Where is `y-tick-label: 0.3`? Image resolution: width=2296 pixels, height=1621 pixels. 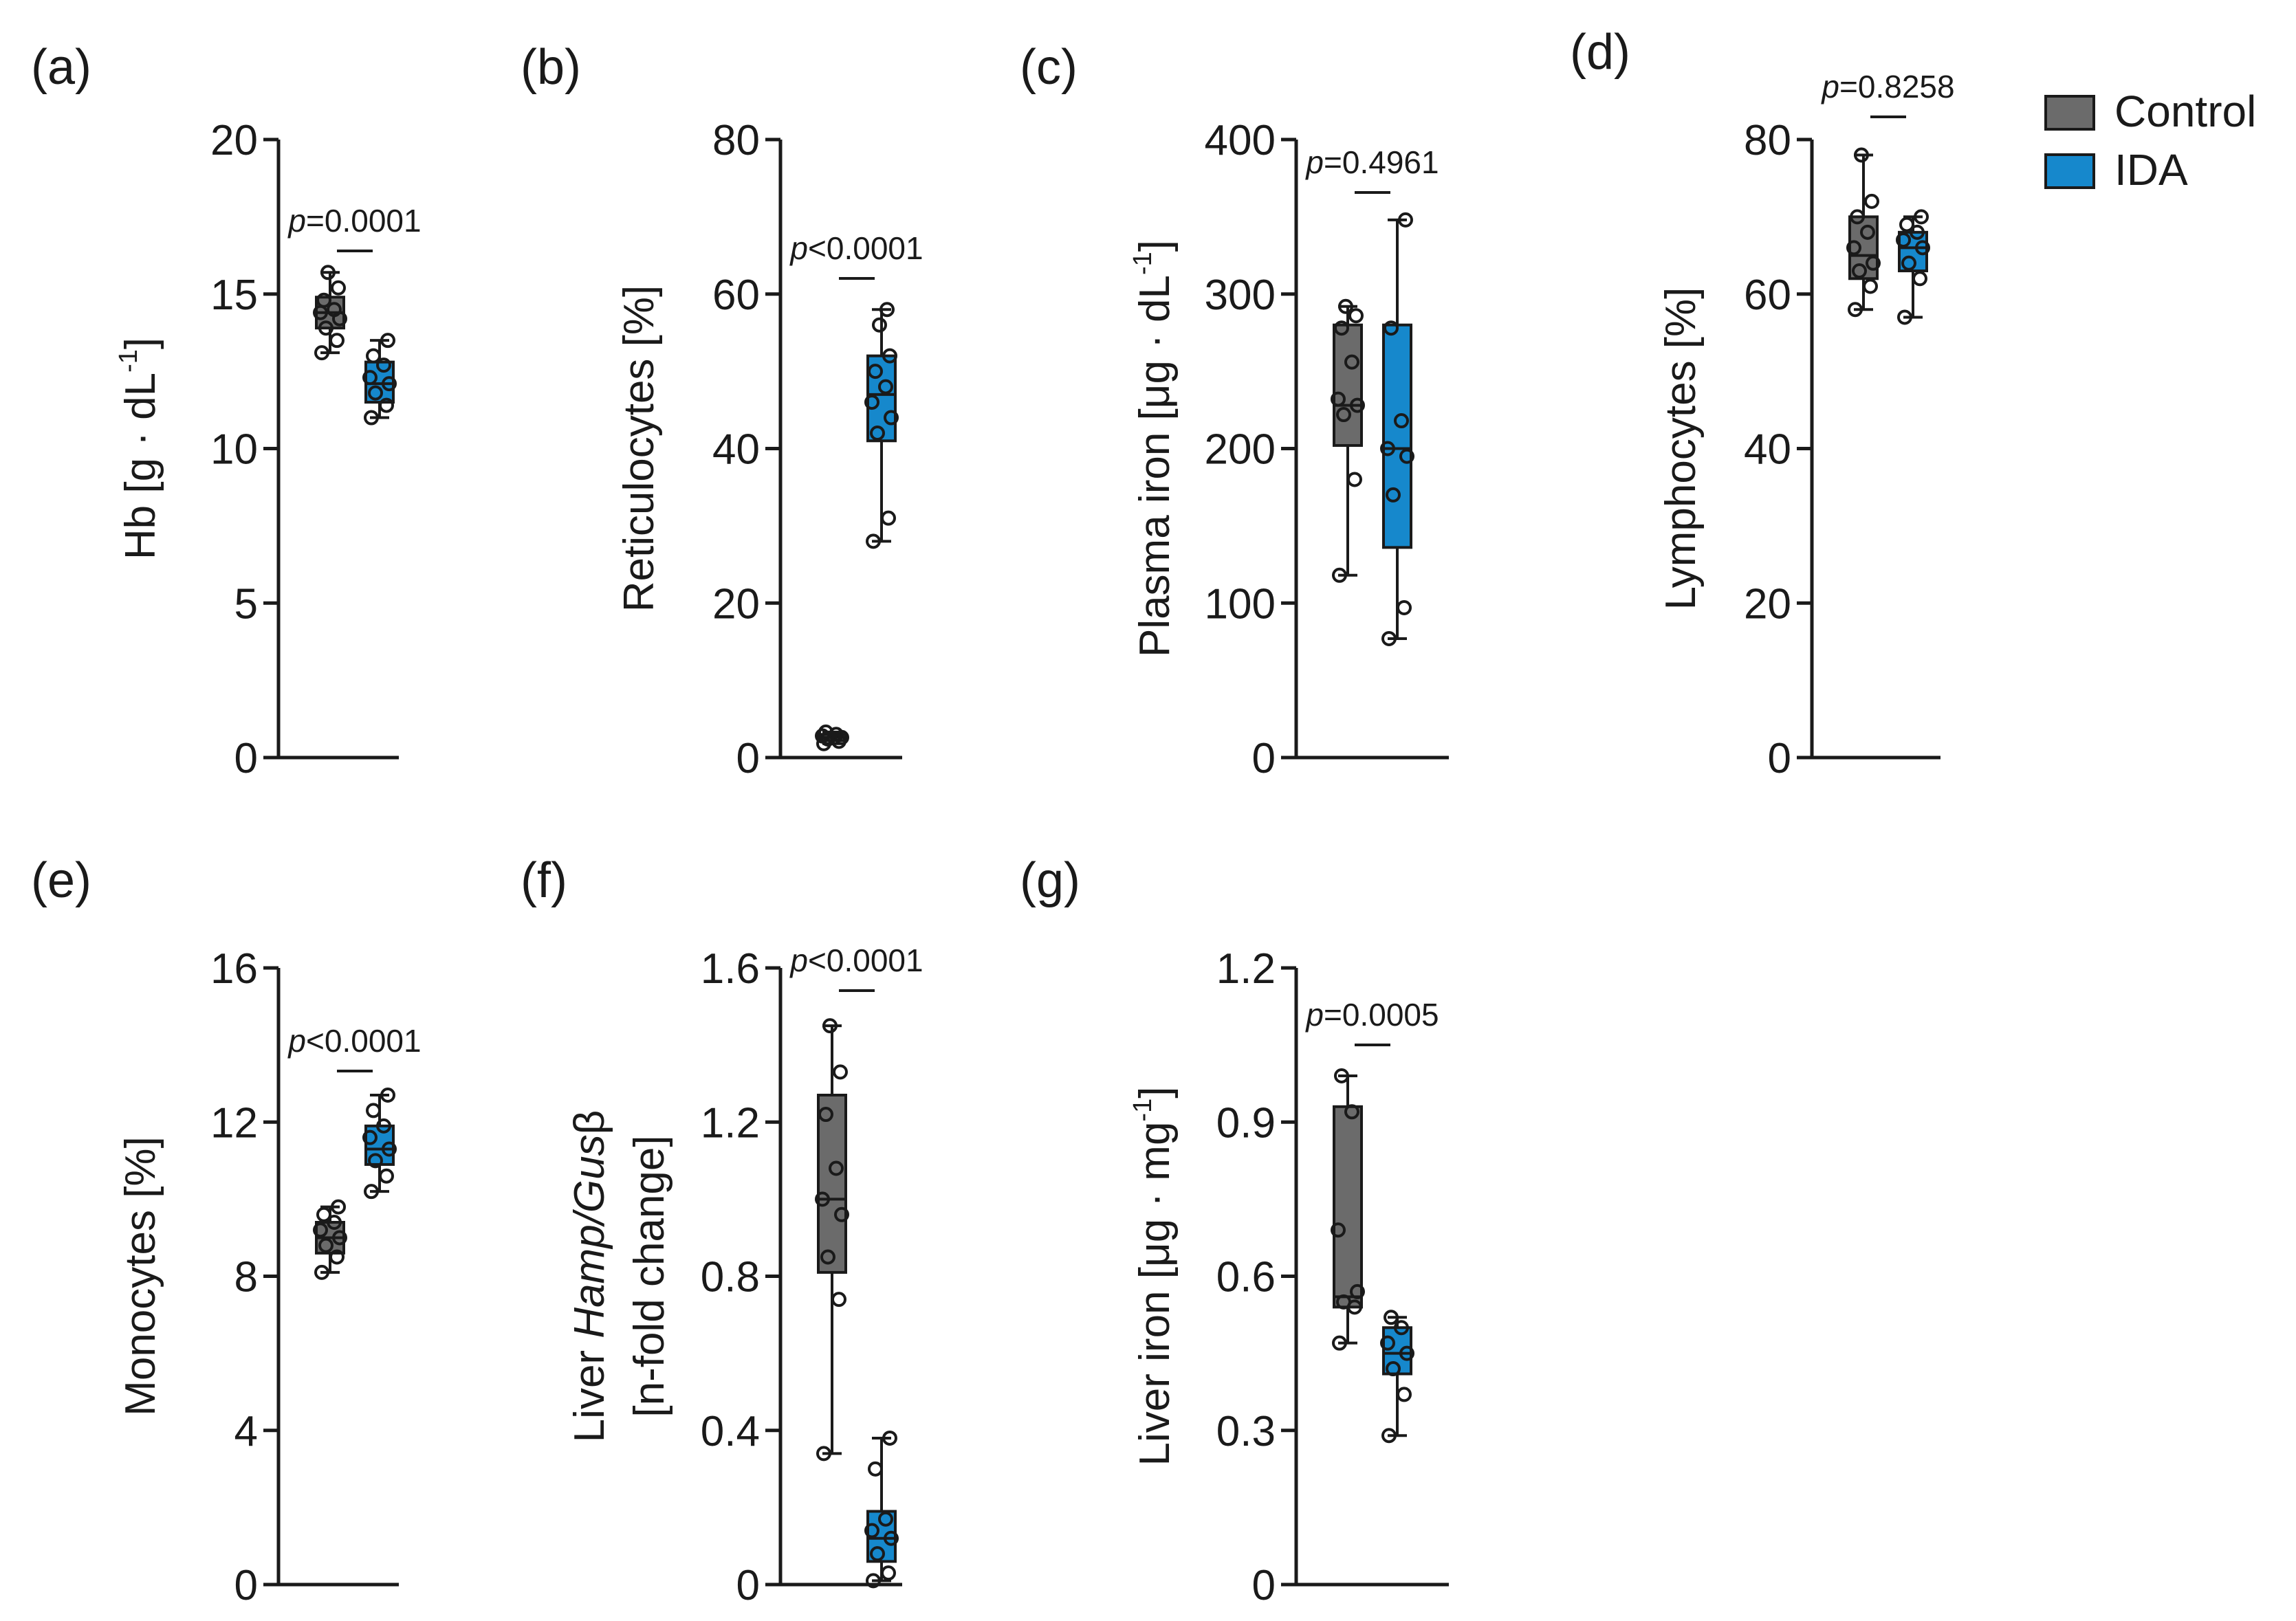
y-tick-label: 0.3 is located at coordinates (1246, 1431).